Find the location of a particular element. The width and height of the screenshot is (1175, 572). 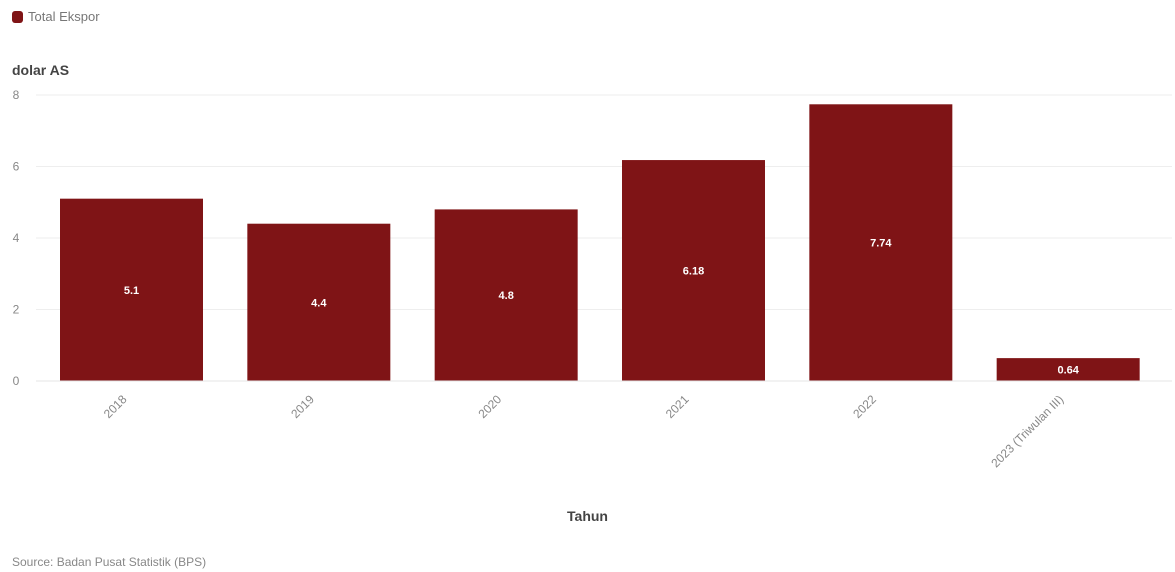

y-tick-label: 2 is located at coordinates (16, 310).